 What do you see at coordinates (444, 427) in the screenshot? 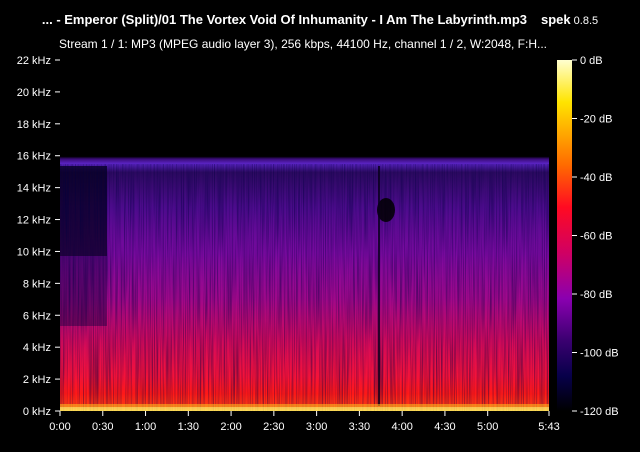
I see `time-tick-label: 4:30` at bounding box center [444, 427].